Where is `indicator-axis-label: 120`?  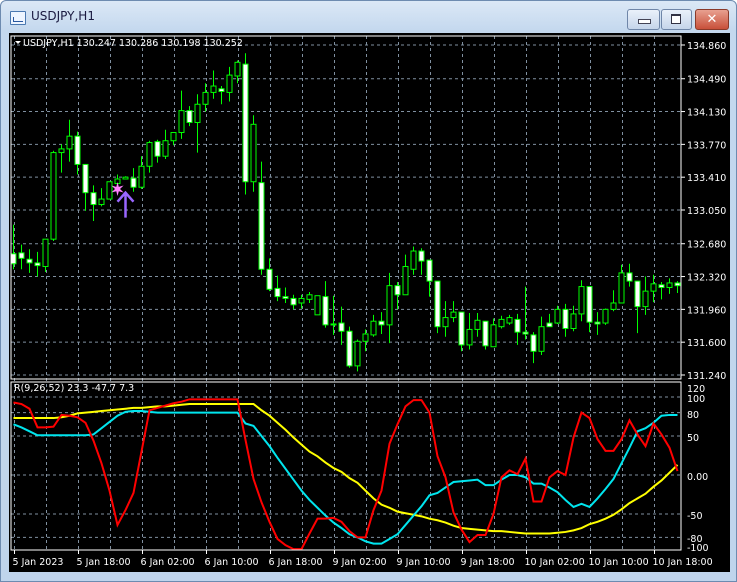
indicator-axis-label: 120 is located at coordinates (696, 389).